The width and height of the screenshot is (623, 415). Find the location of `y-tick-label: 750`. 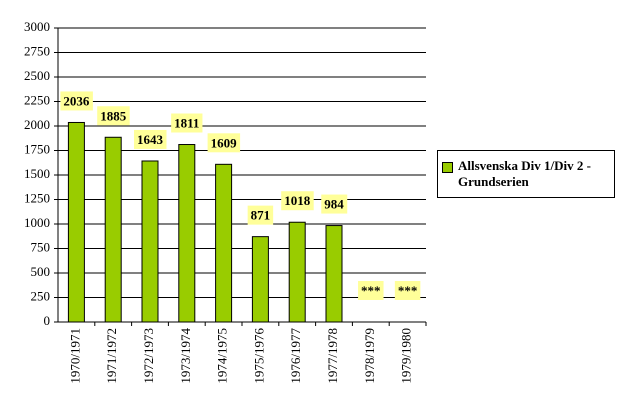

y-tick-label: 750 is located at coordinates (41, 246).